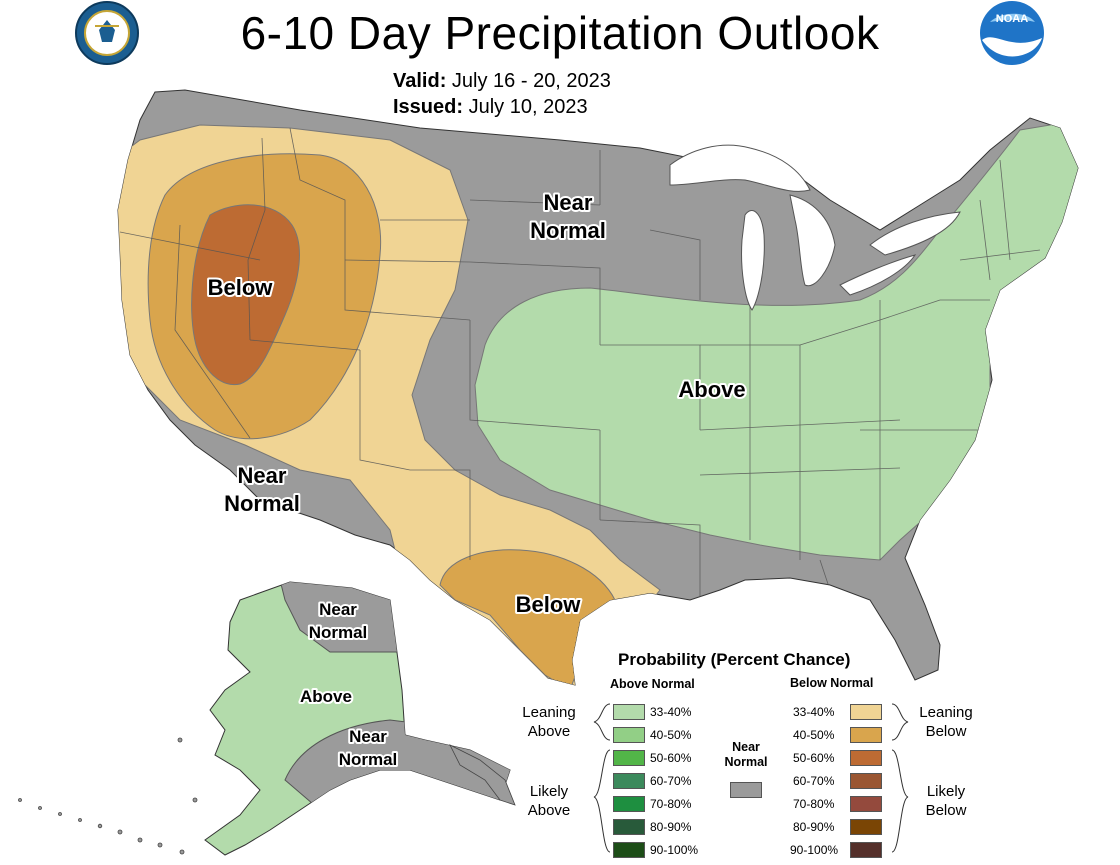 The height and width of the screenshot is (865, 1120). I want to click on below-bin-label: 50-60%, so click(814, 758).